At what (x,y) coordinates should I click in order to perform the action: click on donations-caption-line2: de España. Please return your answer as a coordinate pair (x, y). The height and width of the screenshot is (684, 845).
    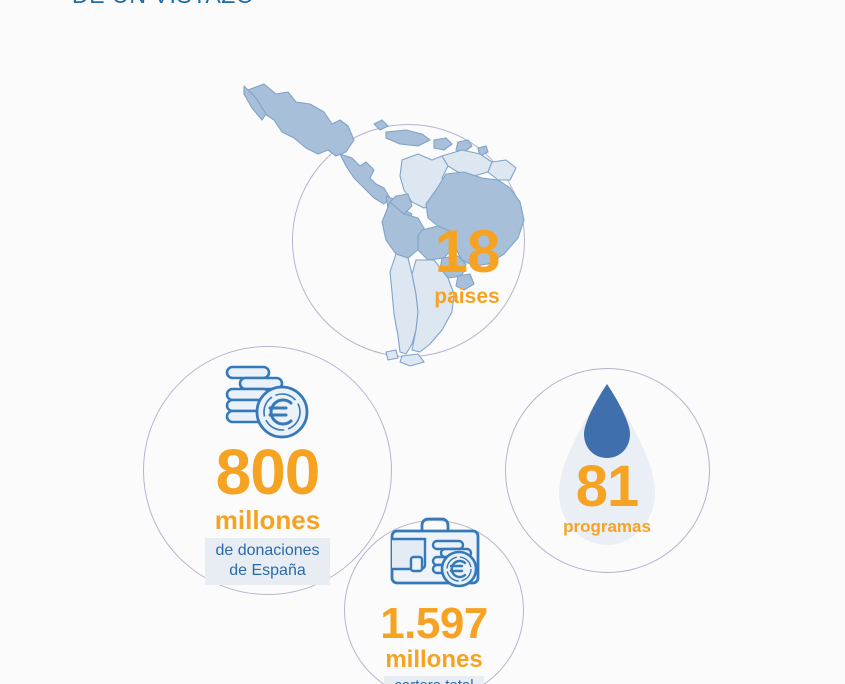
    Looking at the image, I should click on (267, 570).